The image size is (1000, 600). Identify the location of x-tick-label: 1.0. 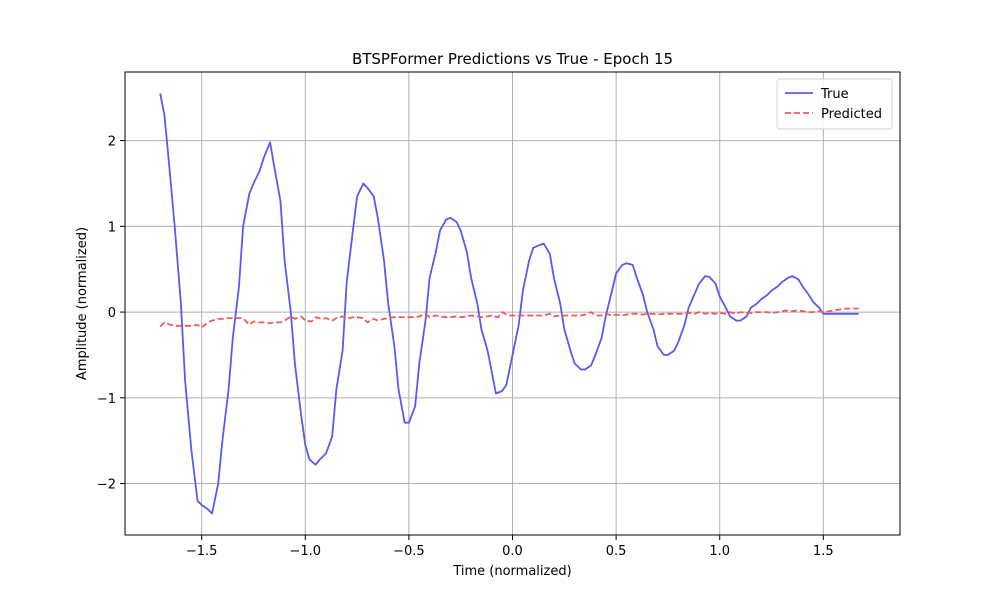
(719, 551).